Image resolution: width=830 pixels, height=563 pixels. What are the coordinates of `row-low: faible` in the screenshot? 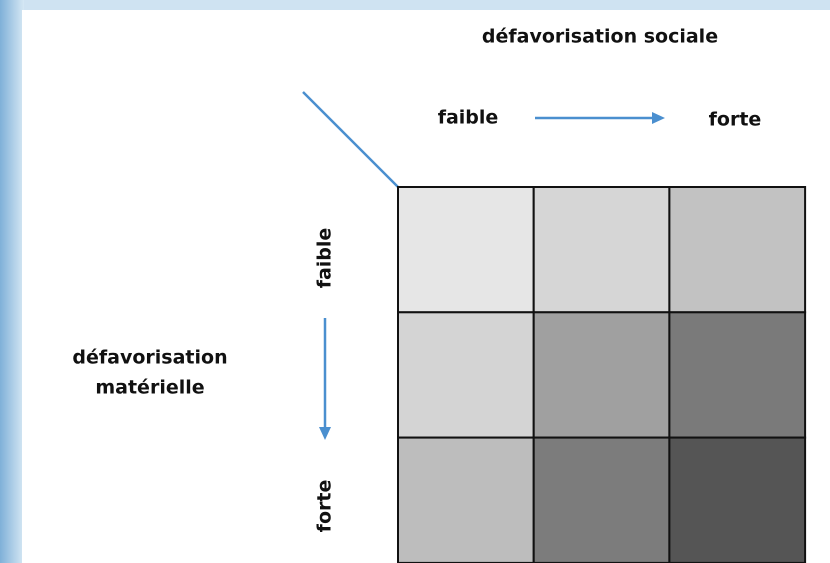 It's located at (325, 258).